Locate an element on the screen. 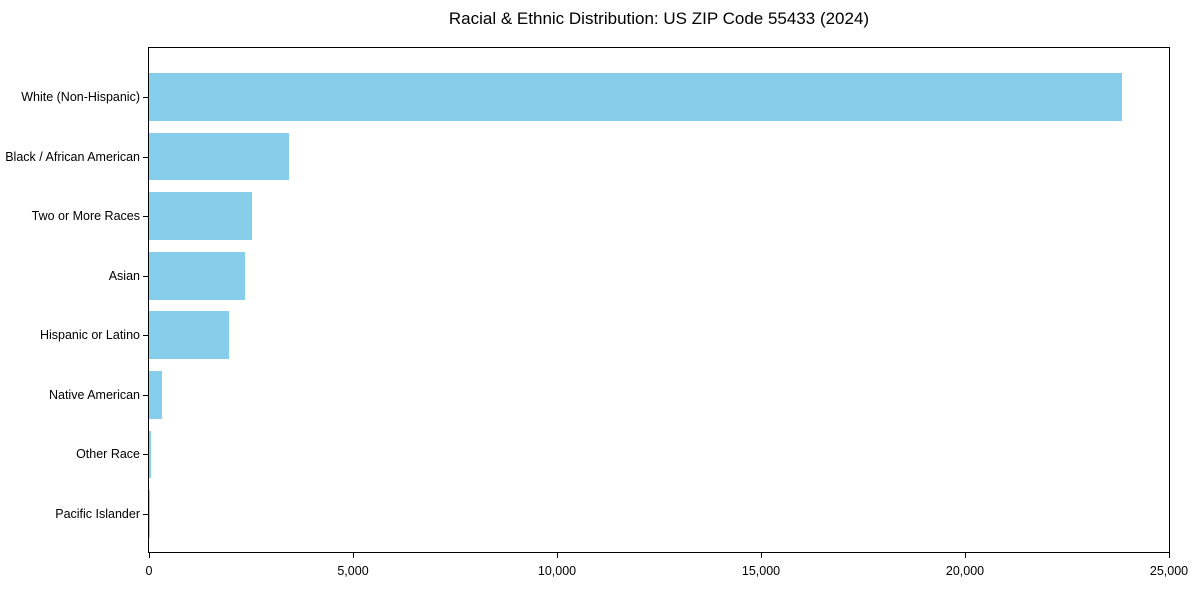  x-tick-label-20000: 20,000 is located at coordinates (965, 571).